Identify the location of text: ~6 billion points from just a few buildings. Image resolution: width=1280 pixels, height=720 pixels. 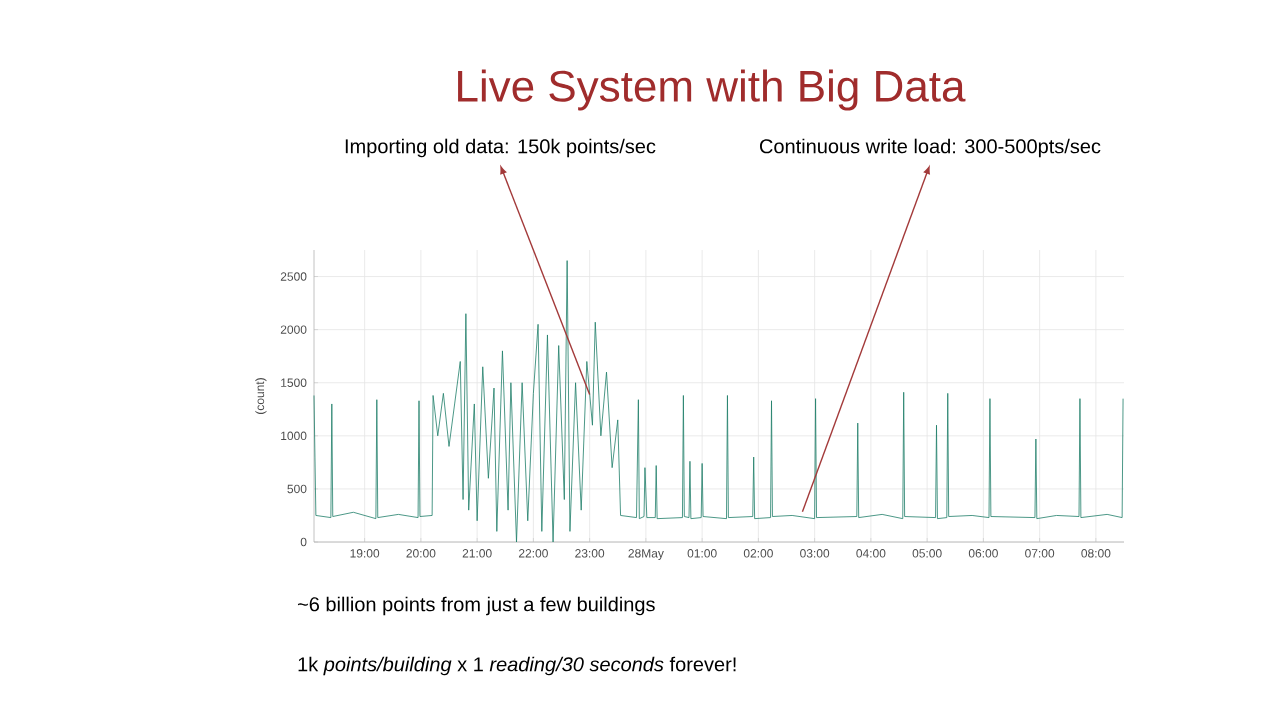
(476, 606).